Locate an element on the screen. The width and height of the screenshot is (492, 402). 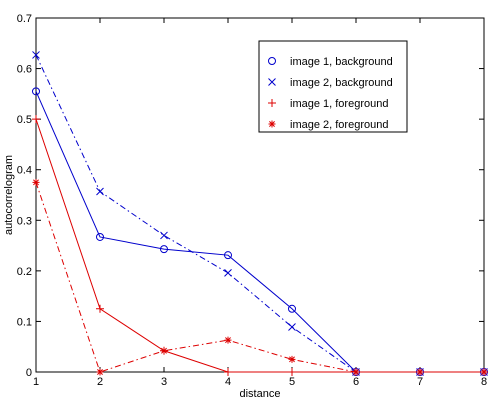
y-tick-label: 0.3 is located at coordinates (24, 221).